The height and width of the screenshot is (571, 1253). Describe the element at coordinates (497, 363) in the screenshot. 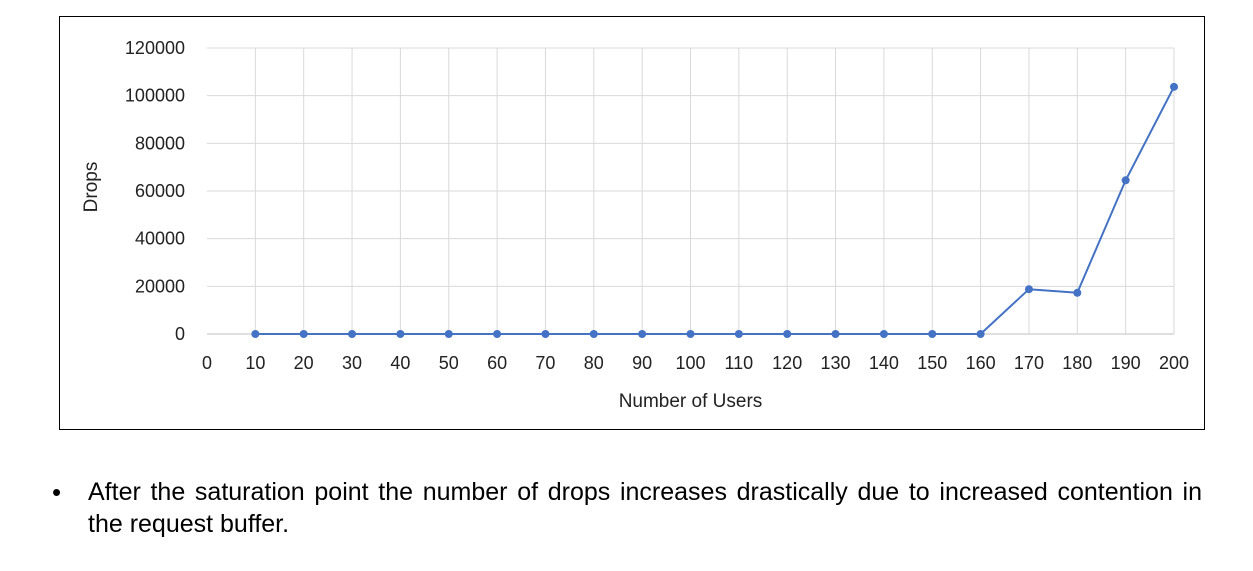

I see `x-tick-label: 60` at that location.